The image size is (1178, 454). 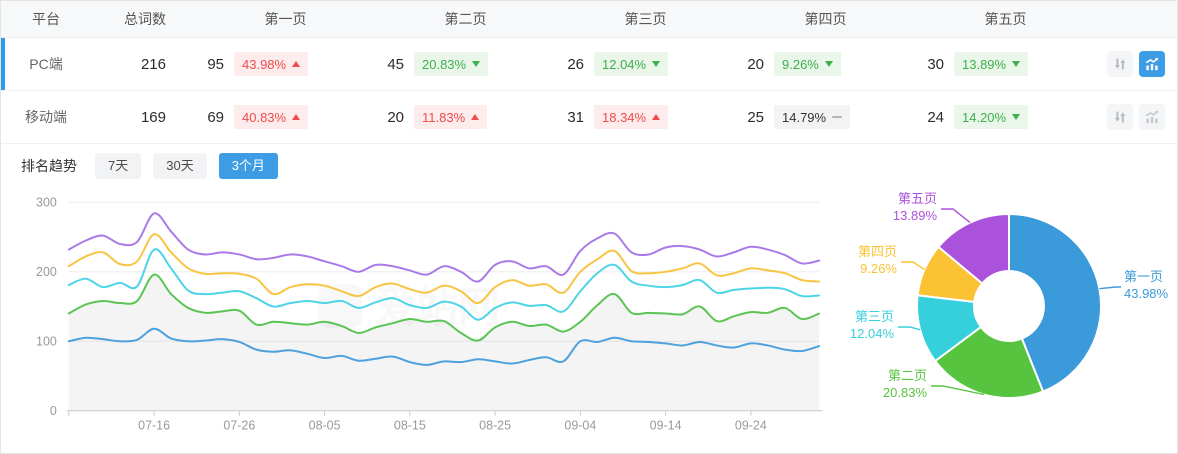 I want to click on total-keywords-count: 216, so click(x=153, y=64).